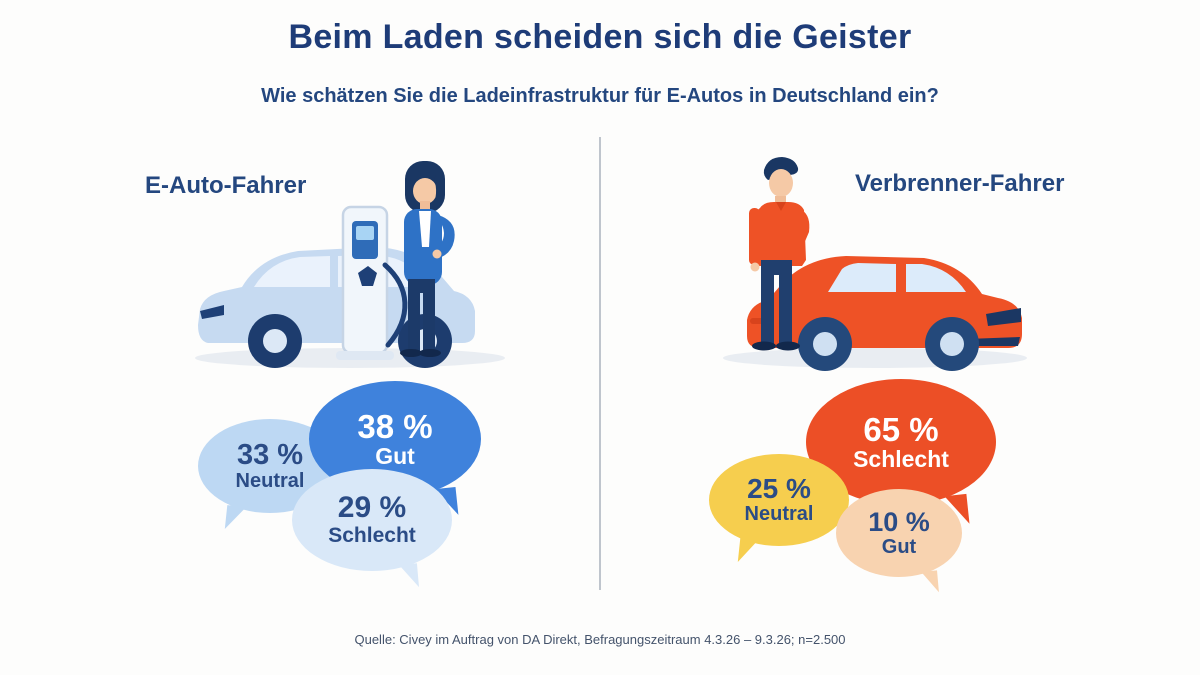 This screenshot has width=1200, height=675. What do you see at coordinates (600, 363) in the screenshot?
I see `vertical-divider` at bounding box center [600, 363].